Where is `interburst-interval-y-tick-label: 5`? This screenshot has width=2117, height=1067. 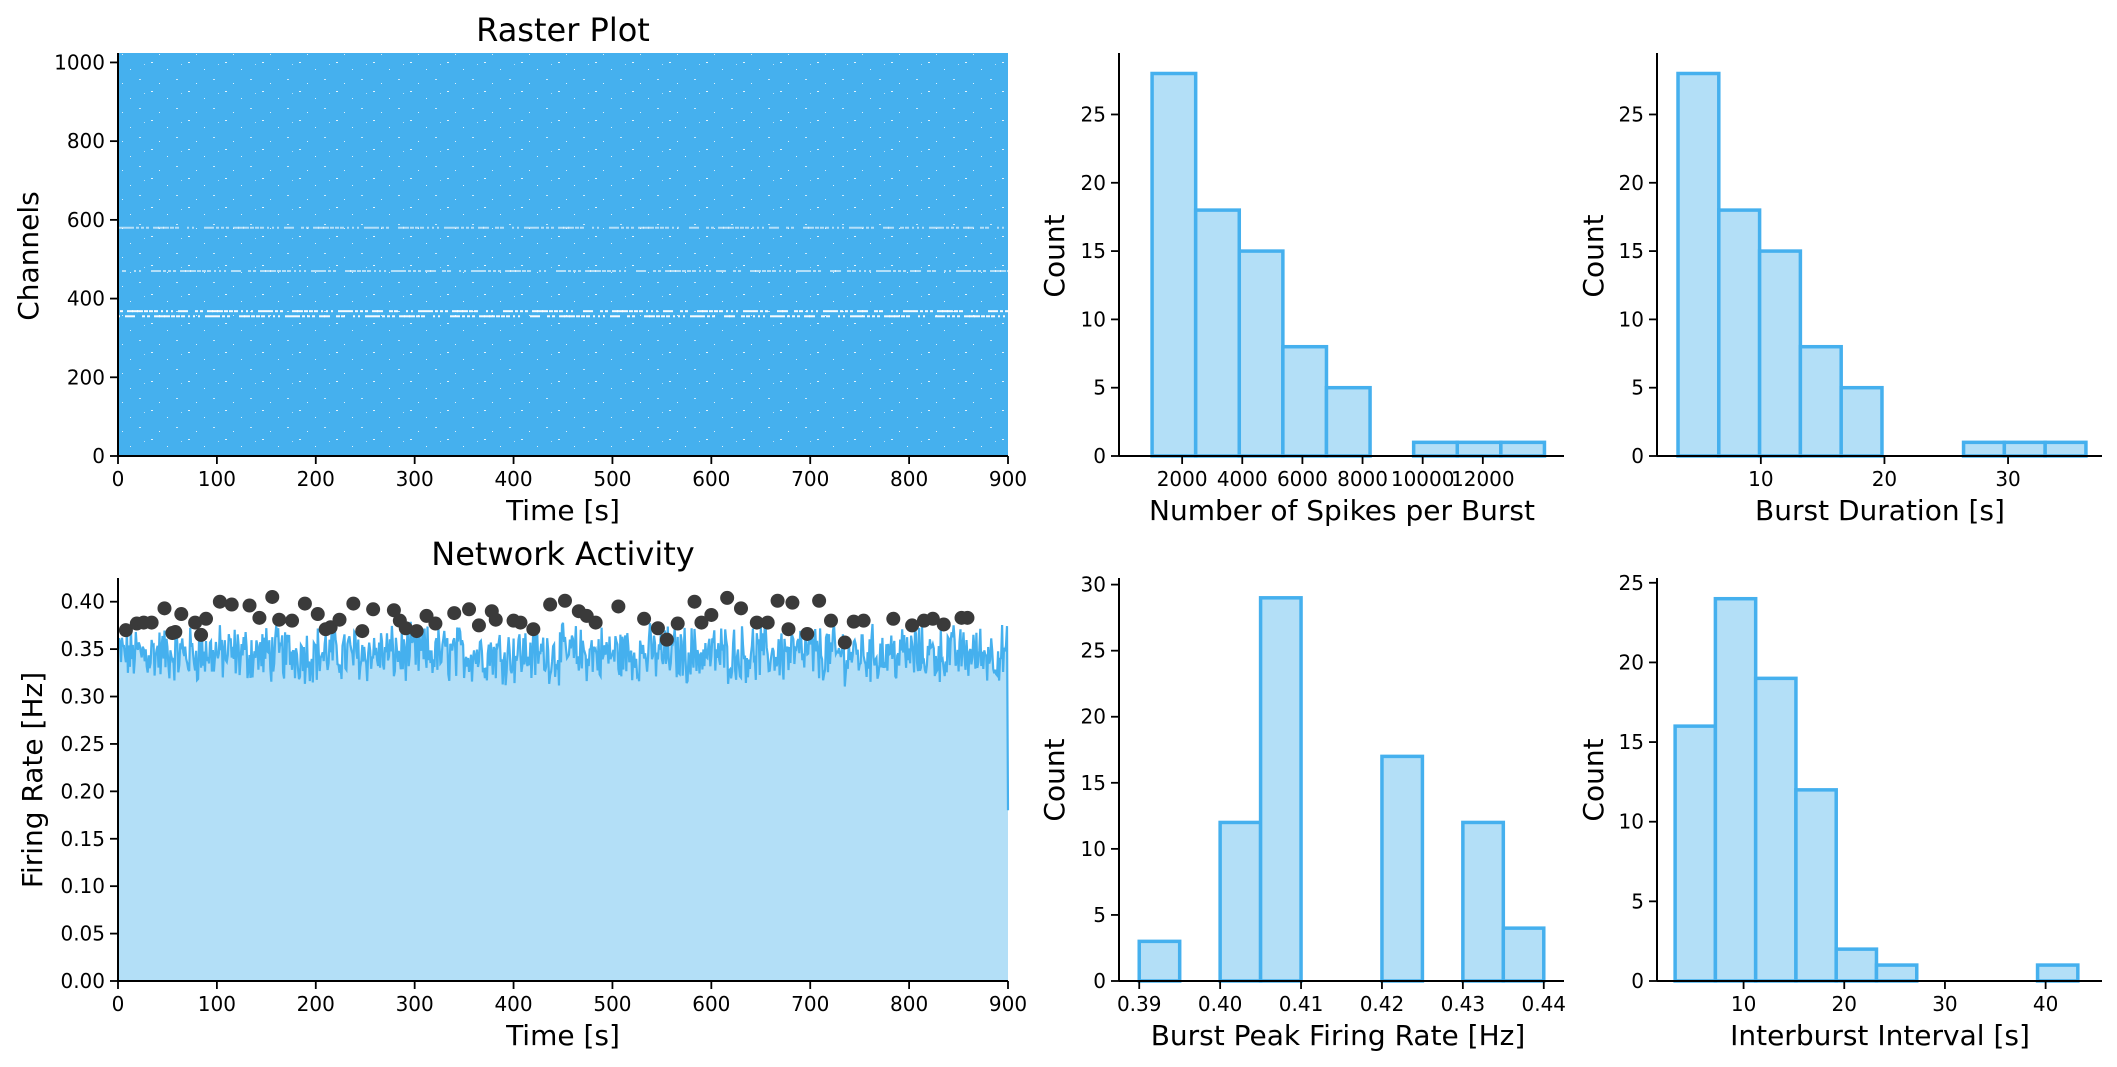 interburst-interval-y-tick-label: 5 is located at coordinates (1637, 901).